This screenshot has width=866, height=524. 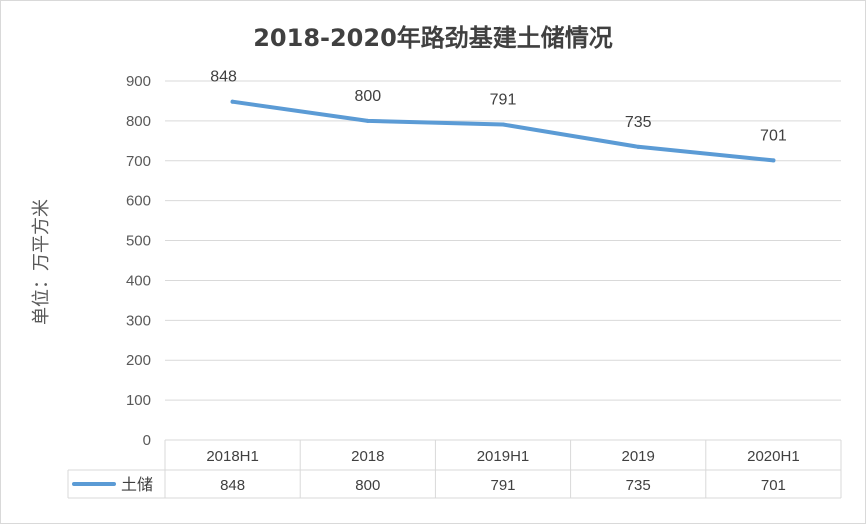 What do you see at coordinates (367, 485) in the screenshot?
I see `table-value-cell: 800` at bounding box center [367, 485].